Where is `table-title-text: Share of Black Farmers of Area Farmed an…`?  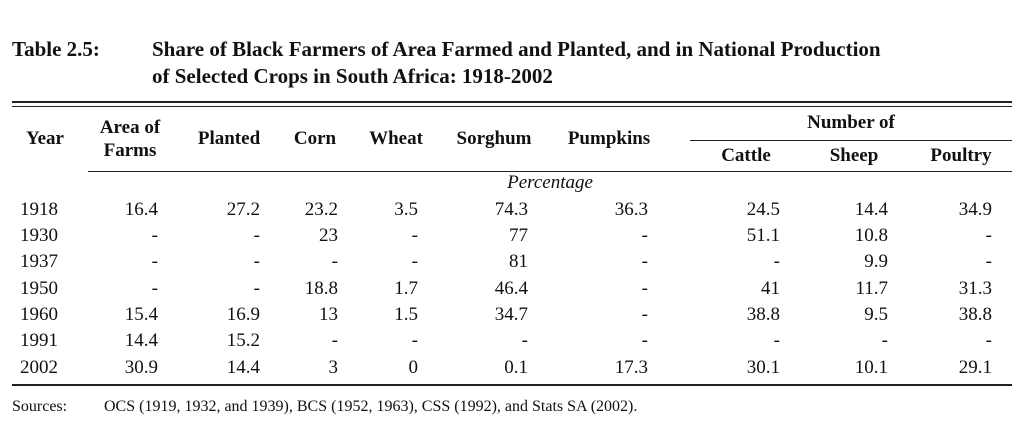
table-title-text: Share of Black Farmers of Area Farmed an… is located at coordinates (588, 63).